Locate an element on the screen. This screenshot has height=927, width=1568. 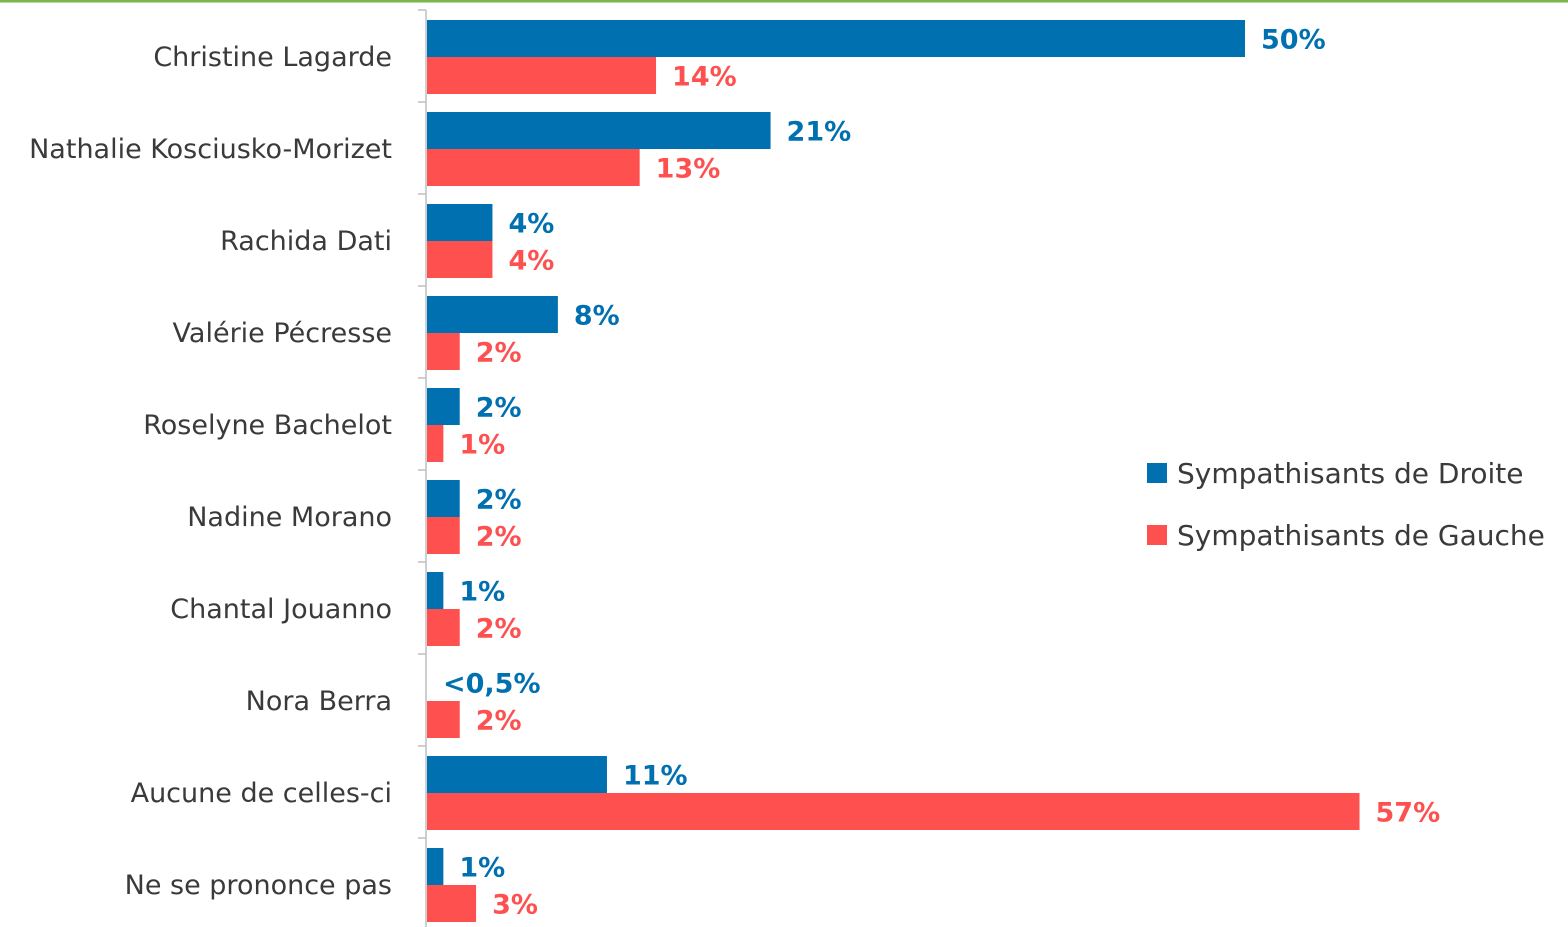
y-axis is located at coordinates (422, 468).